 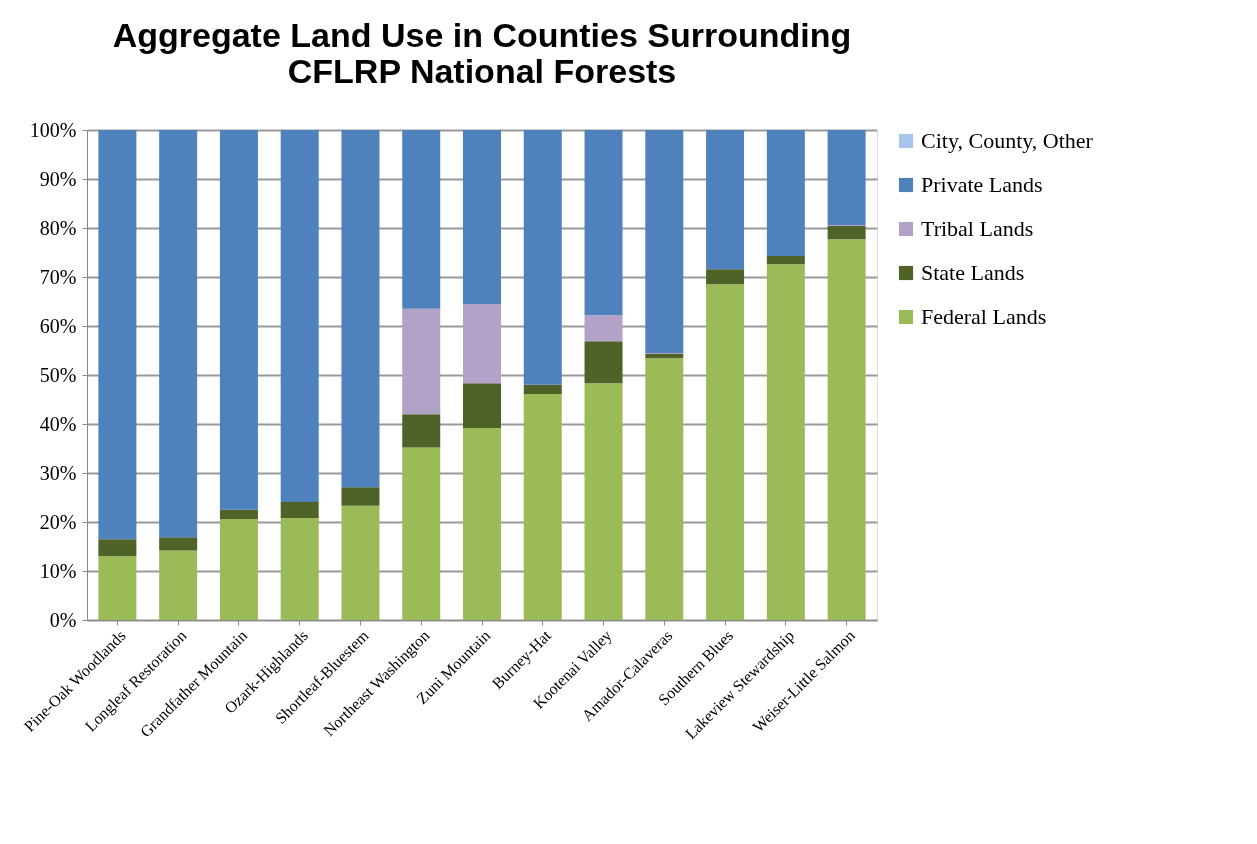 I want to click on y-tick-label: 100%, so click(x=53, y=129).